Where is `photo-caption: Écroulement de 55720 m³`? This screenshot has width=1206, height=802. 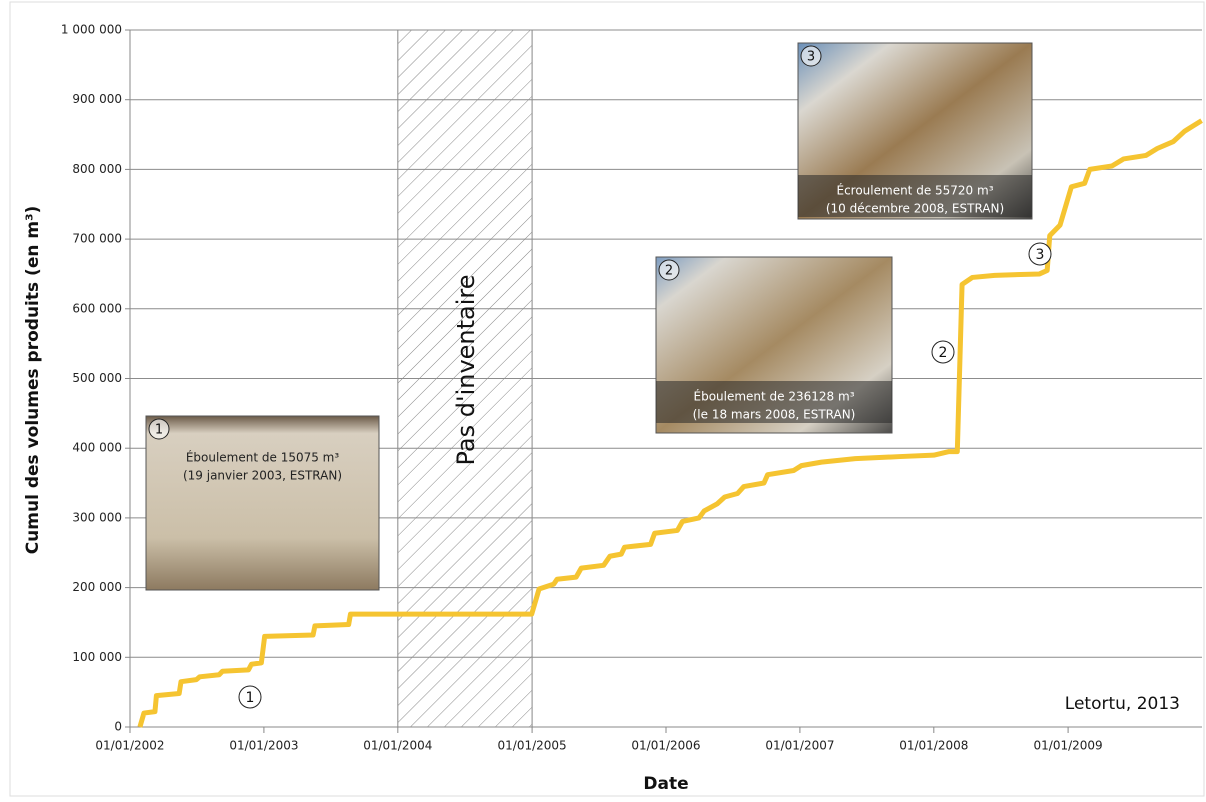 photo-caption: Écroulement de 55720 m³ is located at coordinates (914, 190).